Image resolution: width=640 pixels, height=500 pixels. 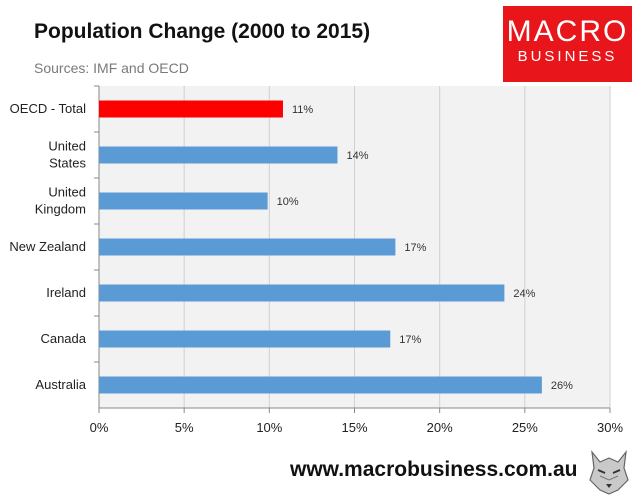 What do you see at coordinates (60, 201) in the screenshot?
I see `category-label: United Kingdom` at bounding box center [60, 201].